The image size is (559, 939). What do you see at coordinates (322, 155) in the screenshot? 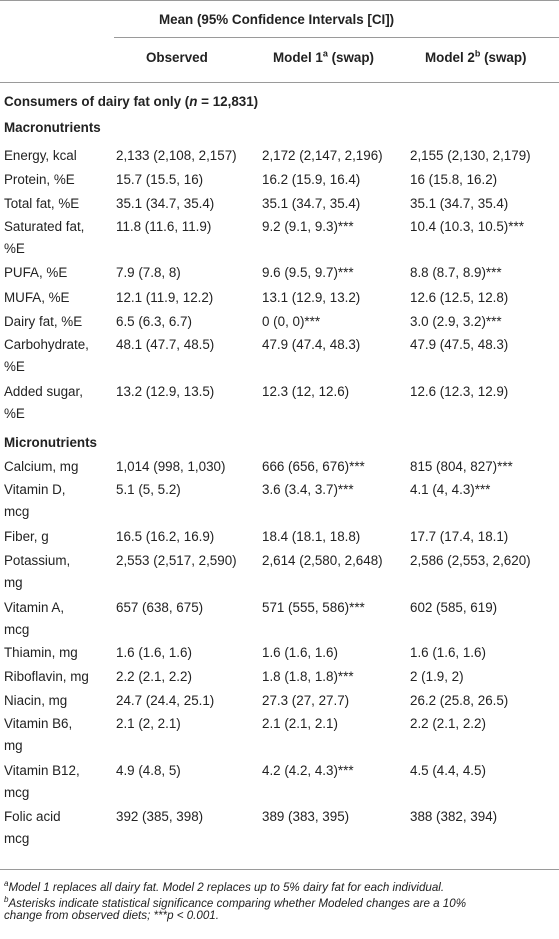
I see `cell-model1: 2,172 (2,147, 2,196)` at bounding box center [322, 155].